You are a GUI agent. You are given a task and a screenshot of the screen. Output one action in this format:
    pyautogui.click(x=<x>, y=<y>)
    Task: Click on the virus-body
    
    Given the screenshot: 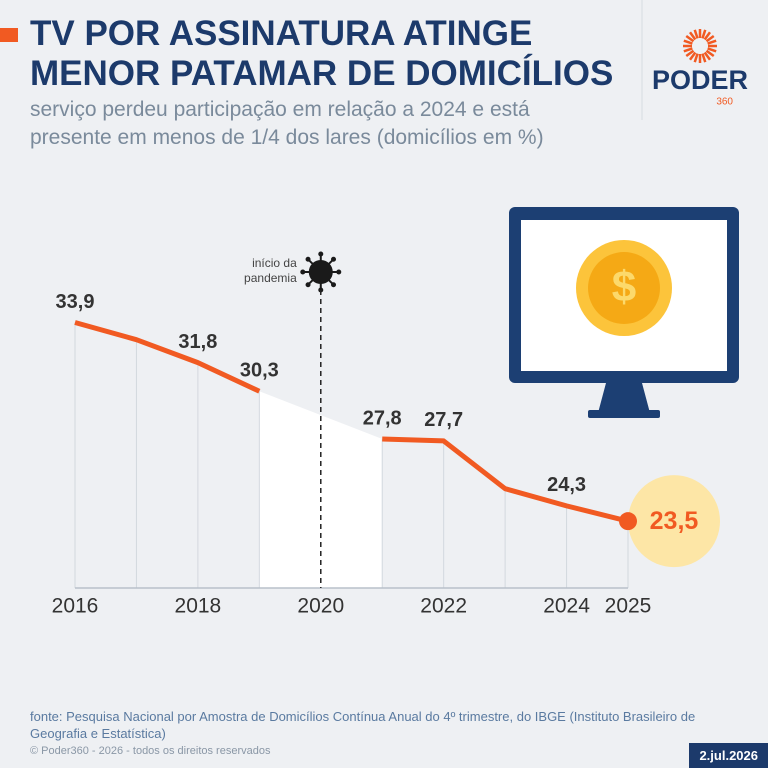 What is the action you would take?
    pyautogui.click(x=320, y=272)
    